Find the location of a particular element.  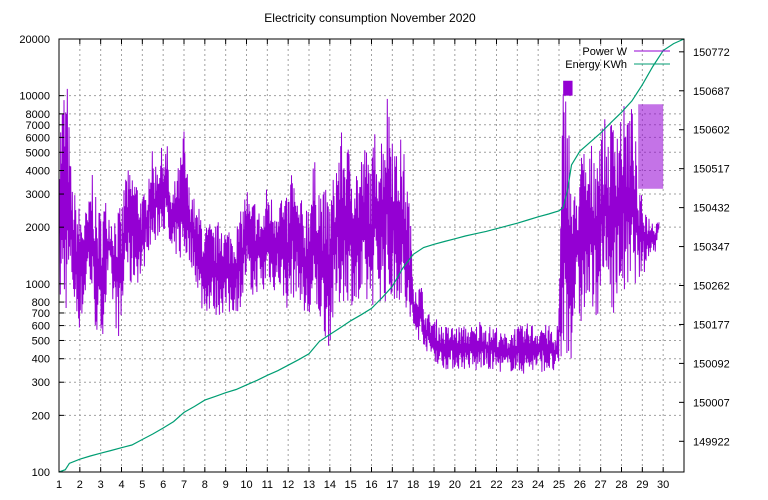

power-spike-block is located at coordinates (568, 88).